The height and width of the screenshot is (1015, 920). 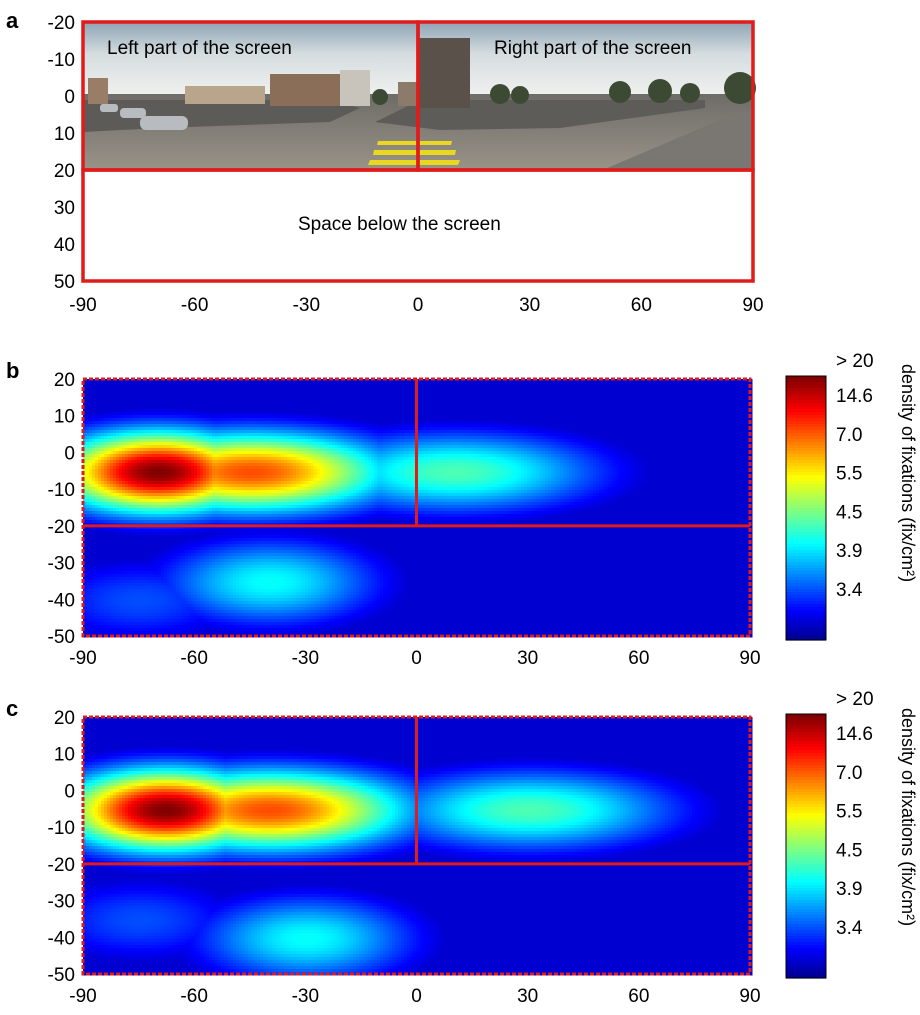 What do you see at coordinates (12, 709) in the screenshot?
I see `panel-letter-c: c` at bounding box center [12, 709].